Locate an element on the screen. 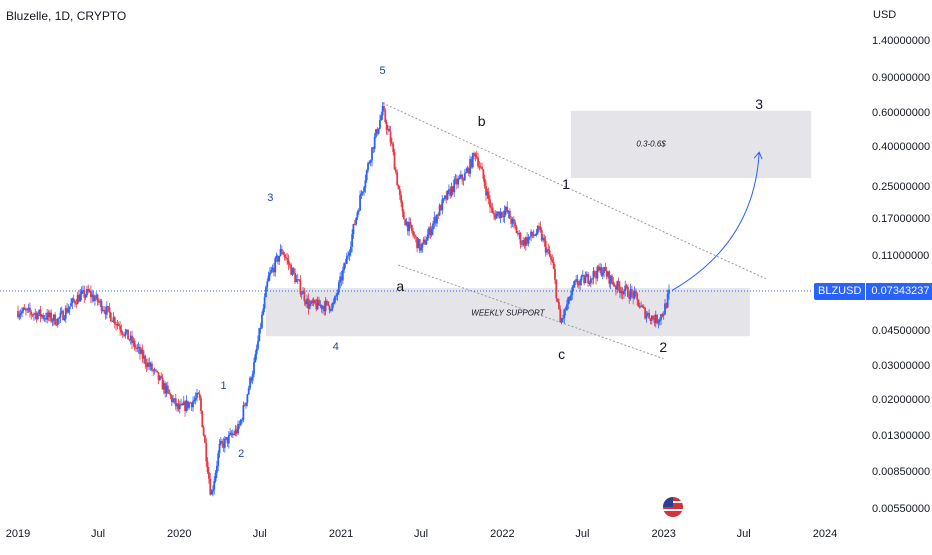 The height and width of the screenshot is (555, 932). projection-arrow is located at coordinates (715, 221).